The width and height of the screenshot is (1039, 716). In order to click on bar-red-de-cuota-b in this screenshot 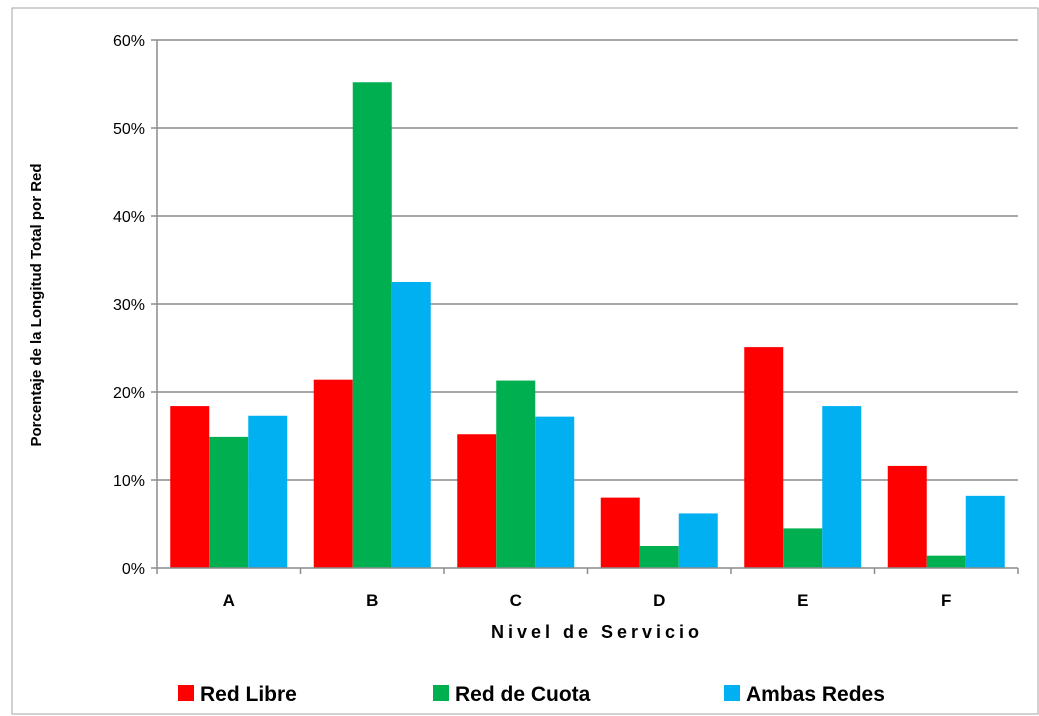, I will do `click(372, 325)`.